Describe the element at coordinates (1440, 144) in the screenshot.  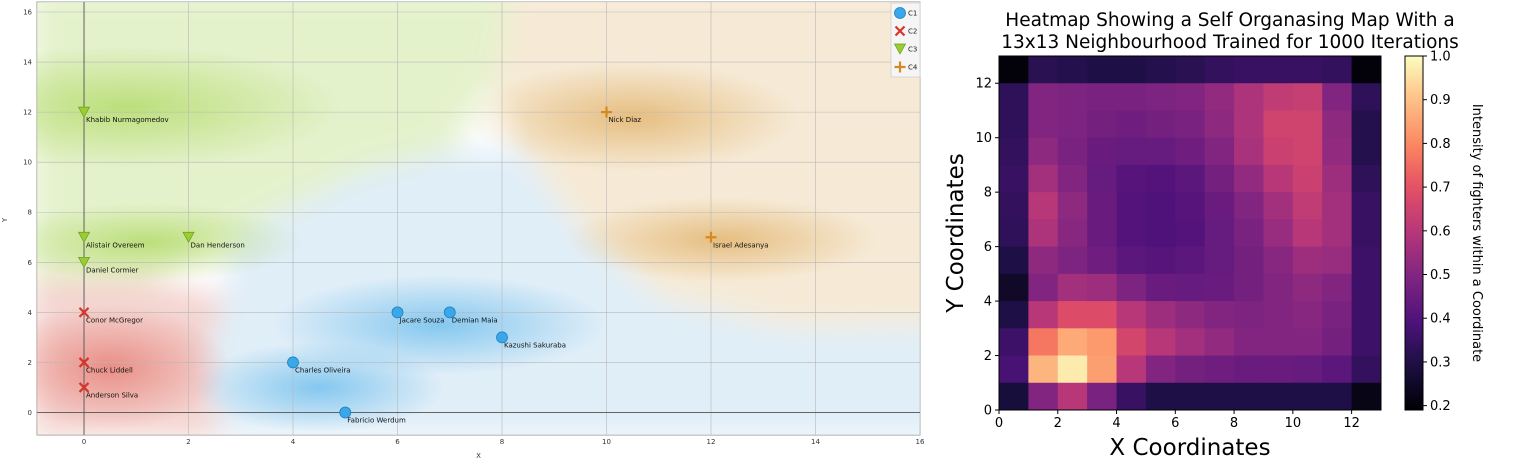
I see `colorbar-tick-label: 0.8` at that location.